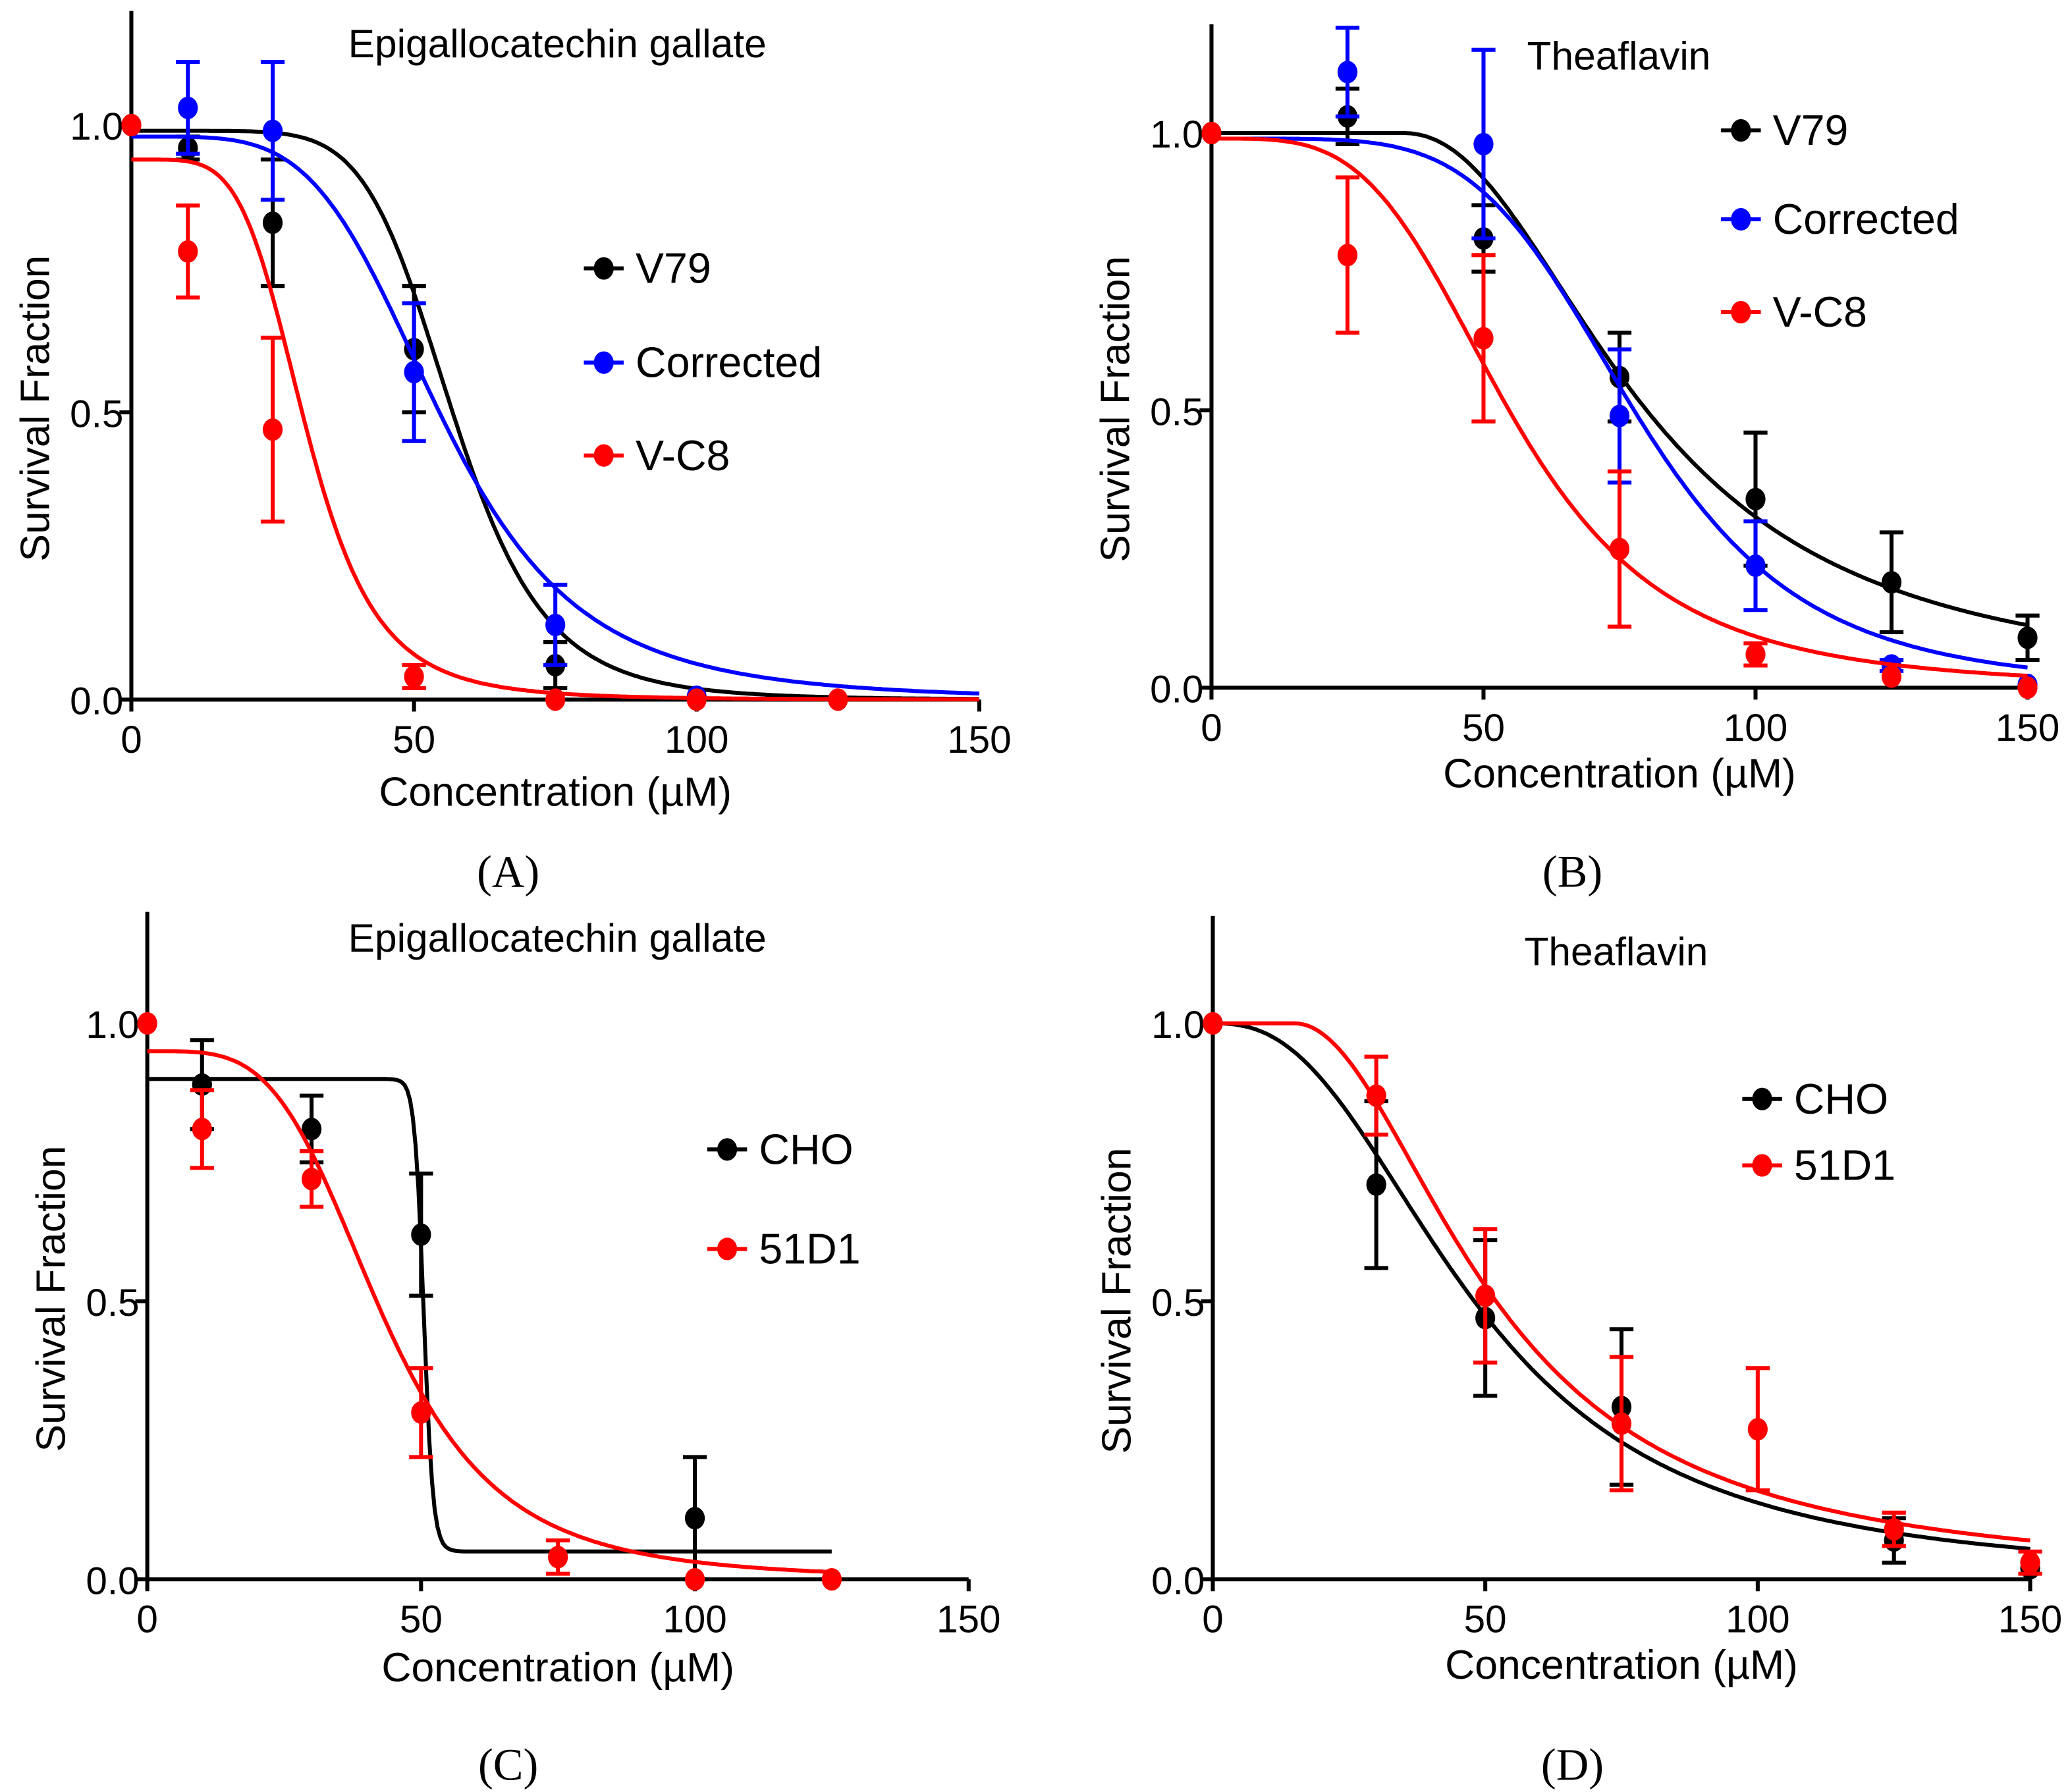 Image resolution: width=2070 pixels, height=1792 pixels. Describe the element at coordinates (1784, 130) in the screenshot. I see `legend-item: V79` at that location.